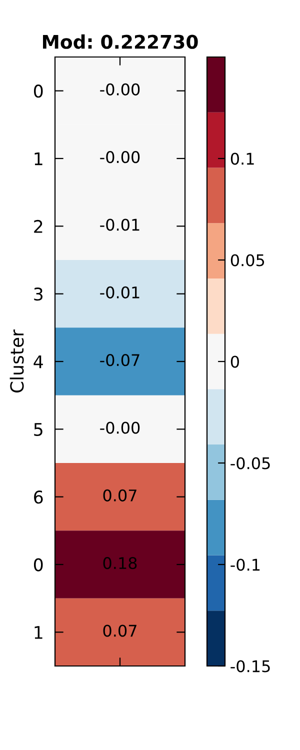 The image size is (300, 750). Describe the element at coordinates (38, 226) in the screenshot. I see `y-tick-label: 2` at that location.